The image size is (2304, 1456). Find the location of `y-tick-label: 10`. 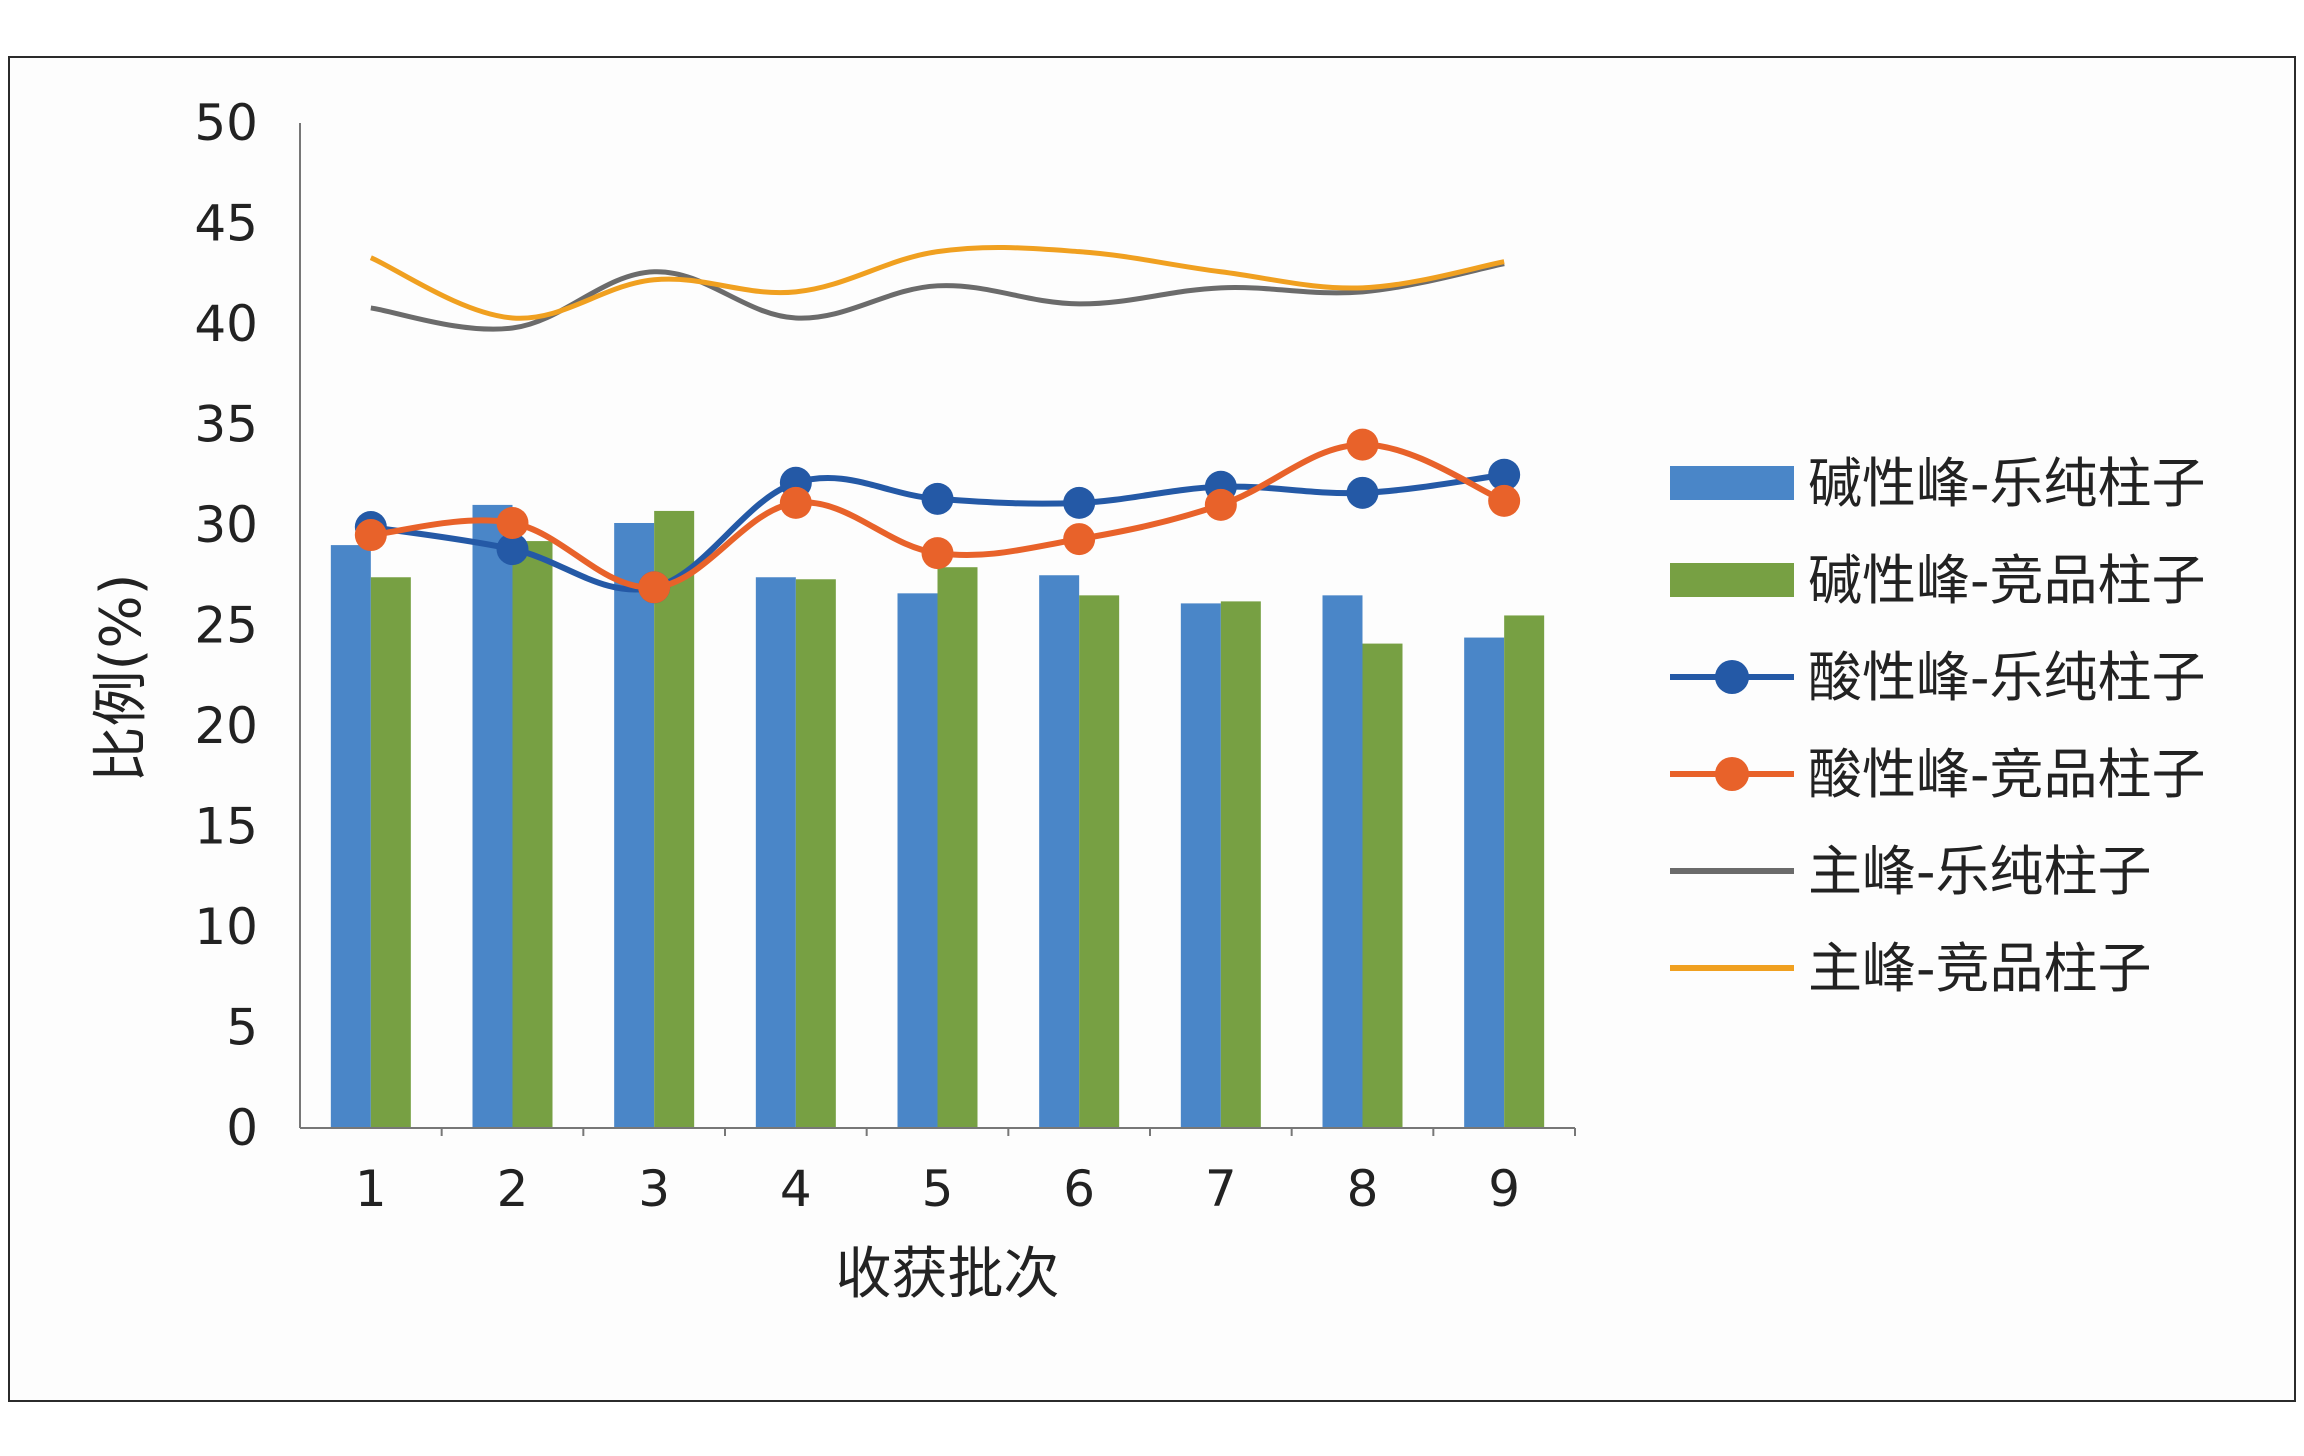

y-tick-label: 10 is located at coordinates (226, 927).